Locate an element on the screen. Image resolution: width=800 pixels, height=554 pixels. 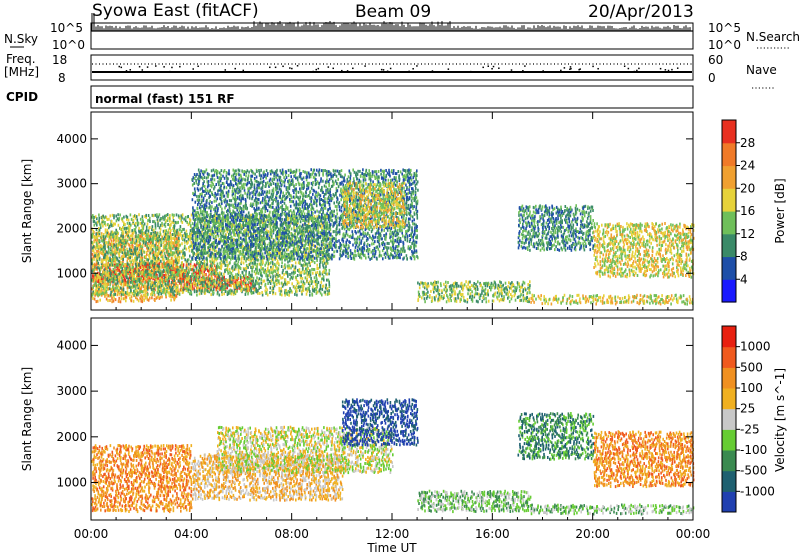
mode-label: normal (fast) 151 RF is located at coordinates (165, 99).